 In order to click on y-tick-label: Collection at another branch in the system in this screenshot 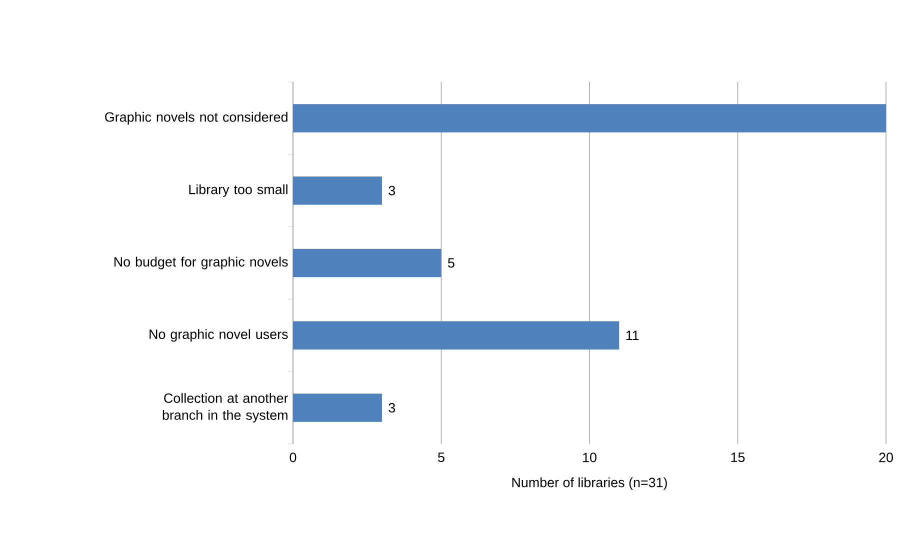, I will do `click(225, 408)`.